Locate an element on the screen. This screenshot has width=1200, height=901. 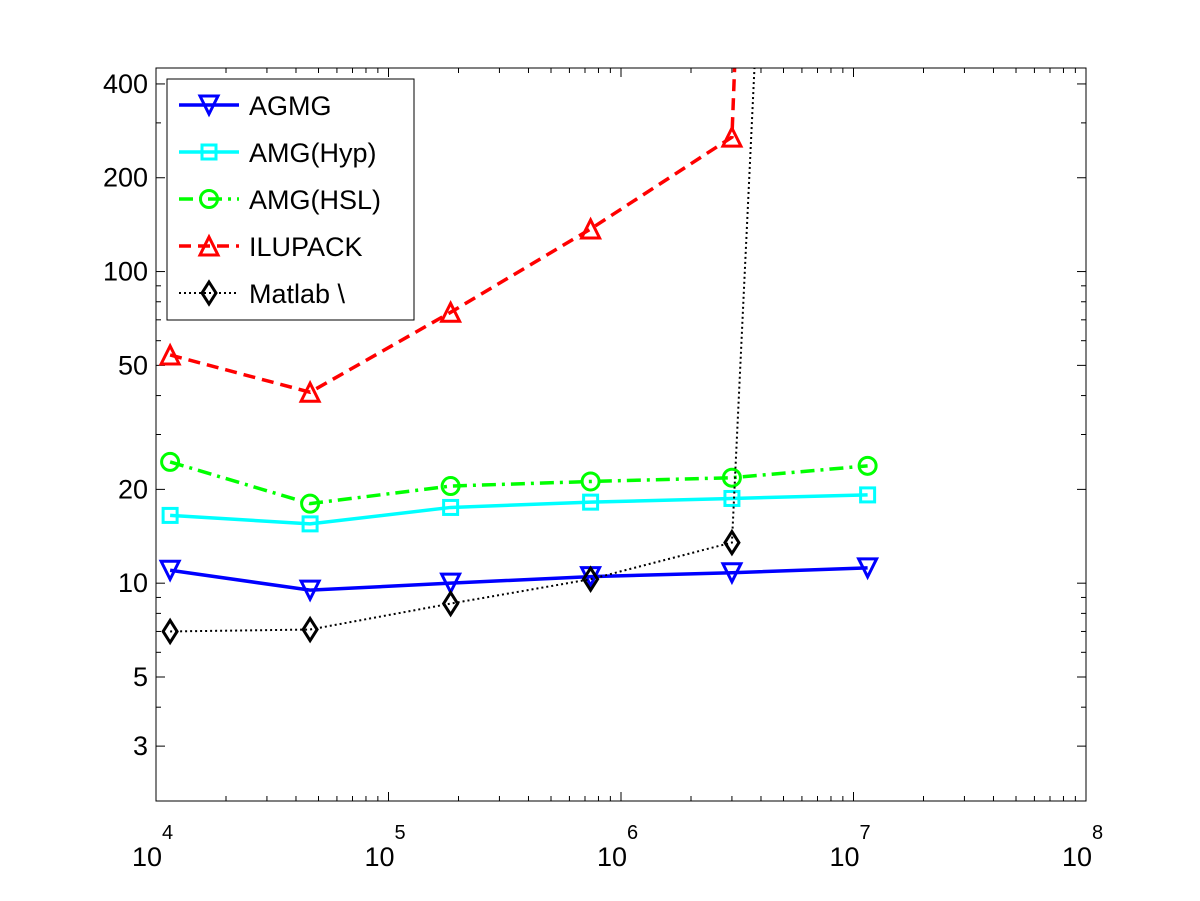
series-amg-hyp is located at coordinates (519, 509).